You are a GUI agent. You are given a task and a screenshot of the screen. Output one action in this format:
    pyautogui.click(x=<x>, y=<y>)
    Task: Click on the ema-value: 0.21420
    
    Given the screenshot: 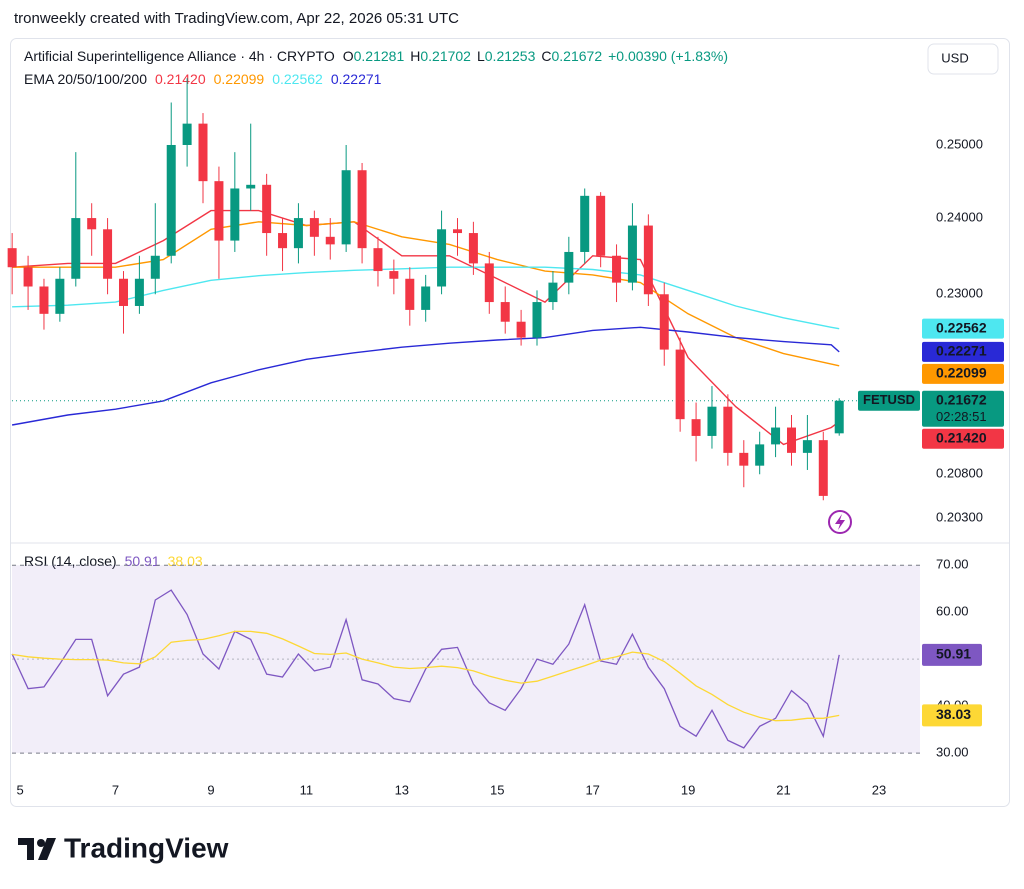 What is the action you would take?
    pyautogui.click(x=180, y=79)
    